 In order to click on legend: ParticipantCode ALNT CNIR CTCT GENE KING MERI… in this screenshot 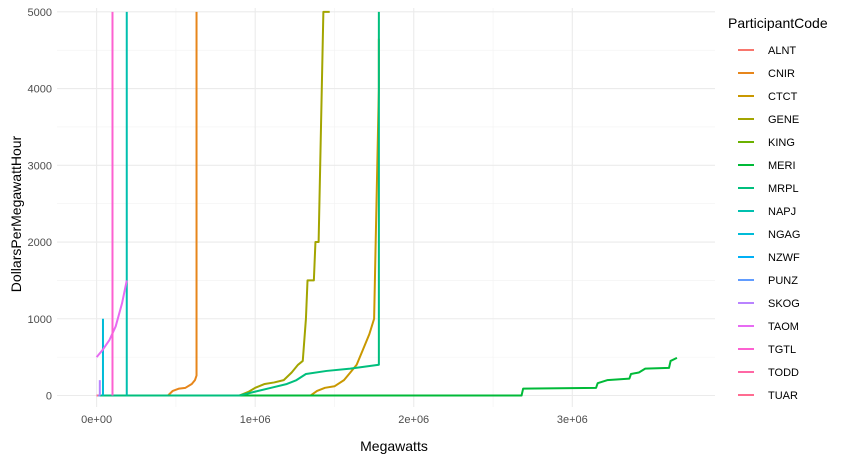, I will do `click(778, 208)`.